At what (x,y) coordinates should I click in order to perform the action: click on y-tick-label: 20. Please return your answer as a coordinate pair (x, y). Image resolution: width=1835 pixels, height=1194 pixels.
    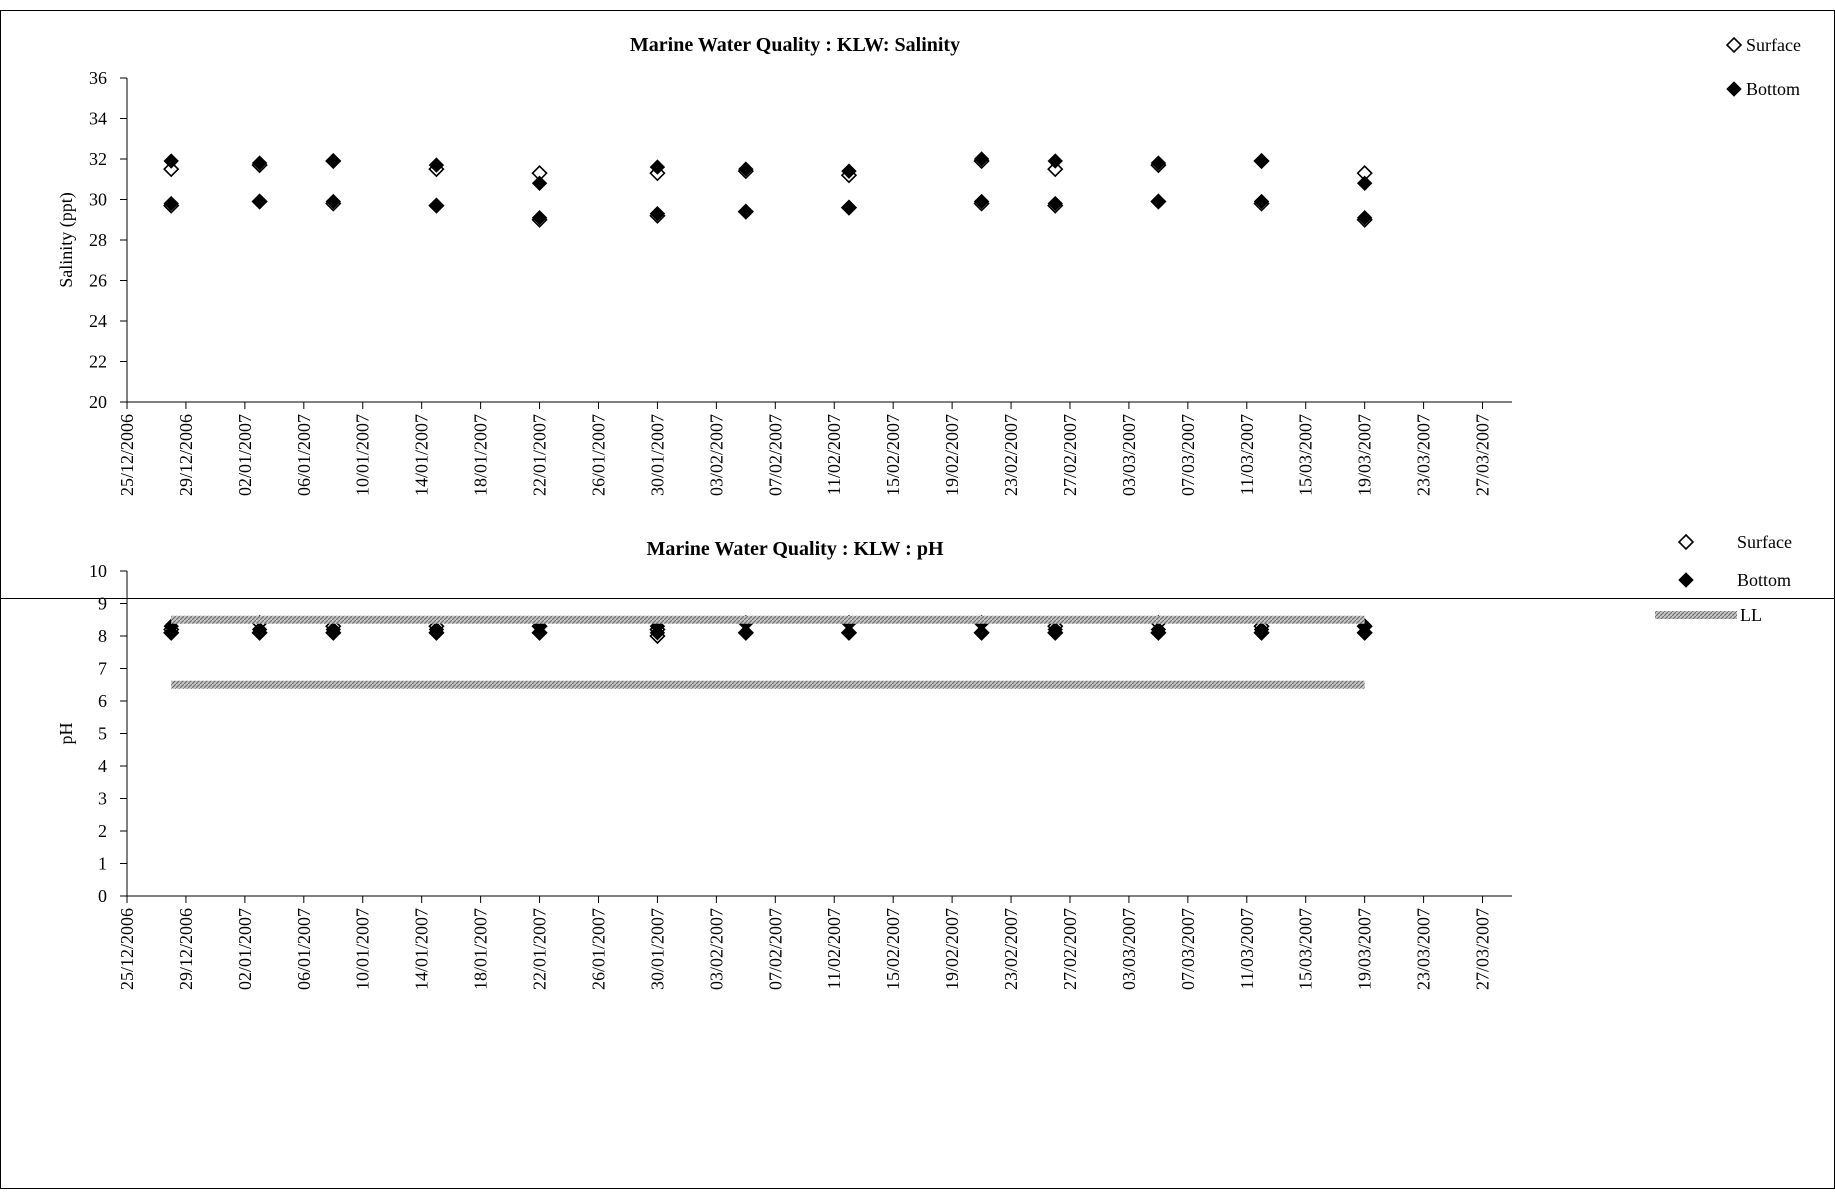
    Looking at the image, I should click on (98, 402).